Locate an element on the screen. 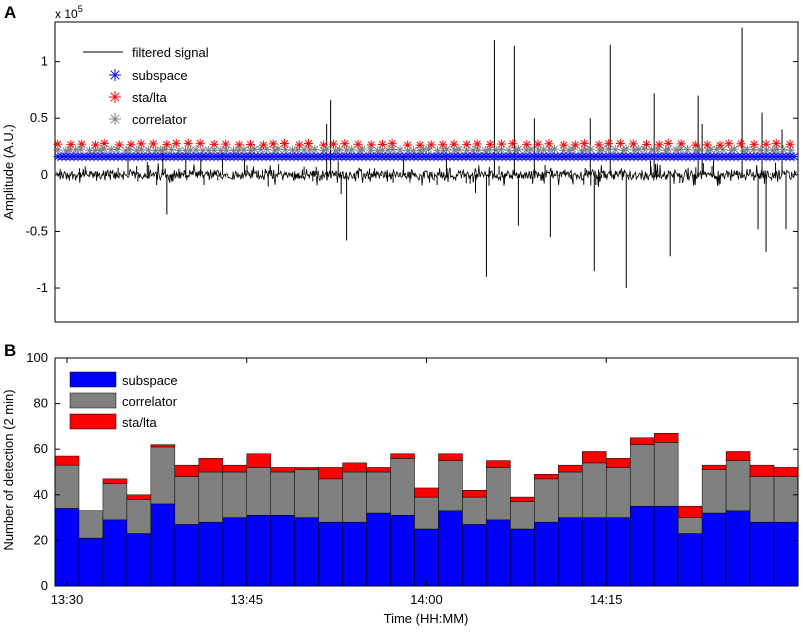  a-ytick-label: 0 is located at coordinates (44, 174).